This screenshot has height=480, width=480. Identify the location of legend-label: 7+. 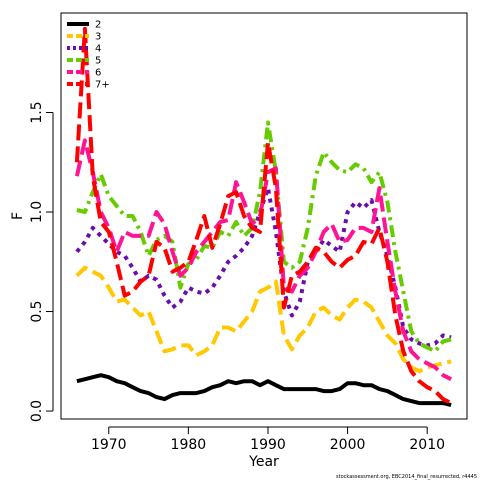
(102, 85).